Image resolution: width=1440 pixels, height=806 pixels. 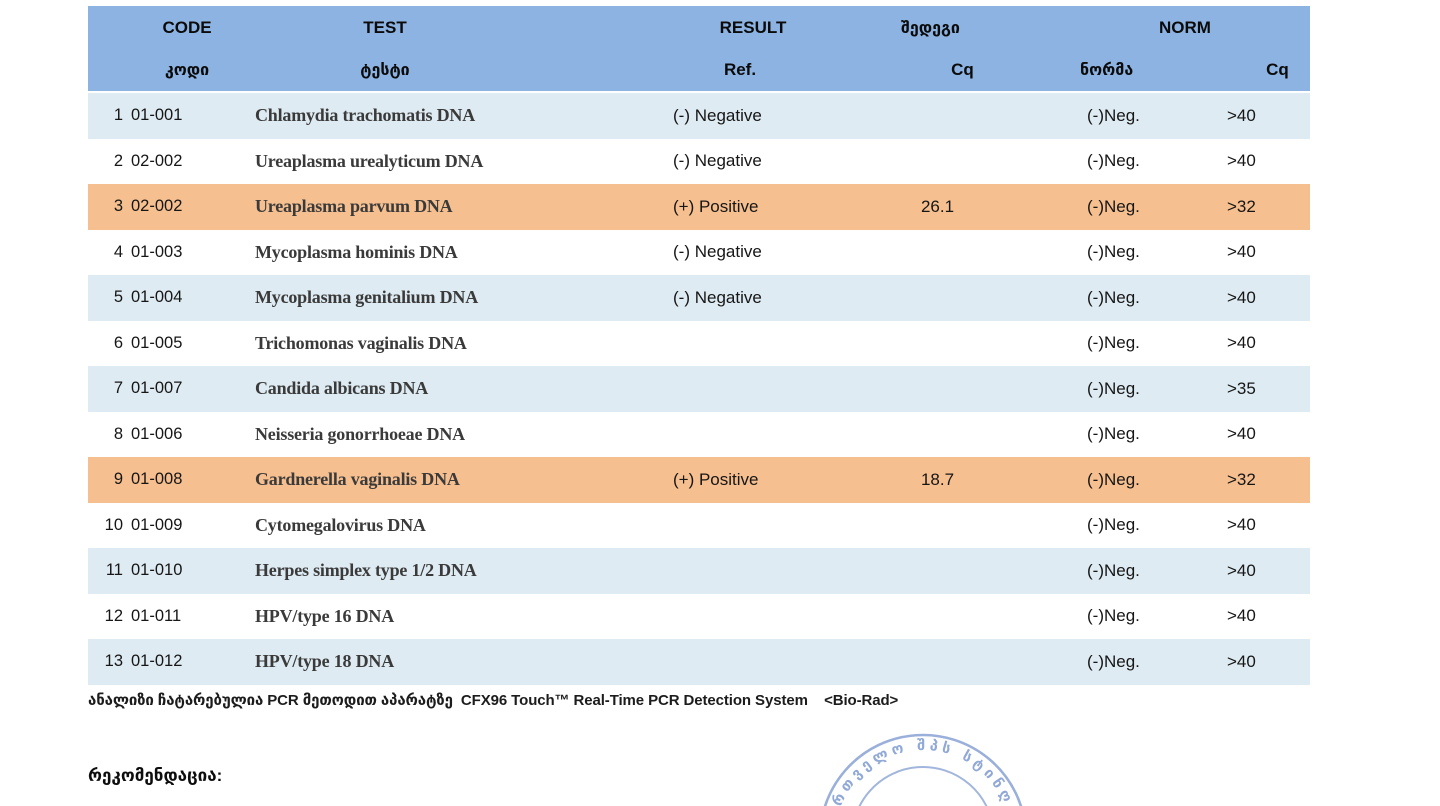 I want to click on row-number: 1, so click(x=118, y=115).